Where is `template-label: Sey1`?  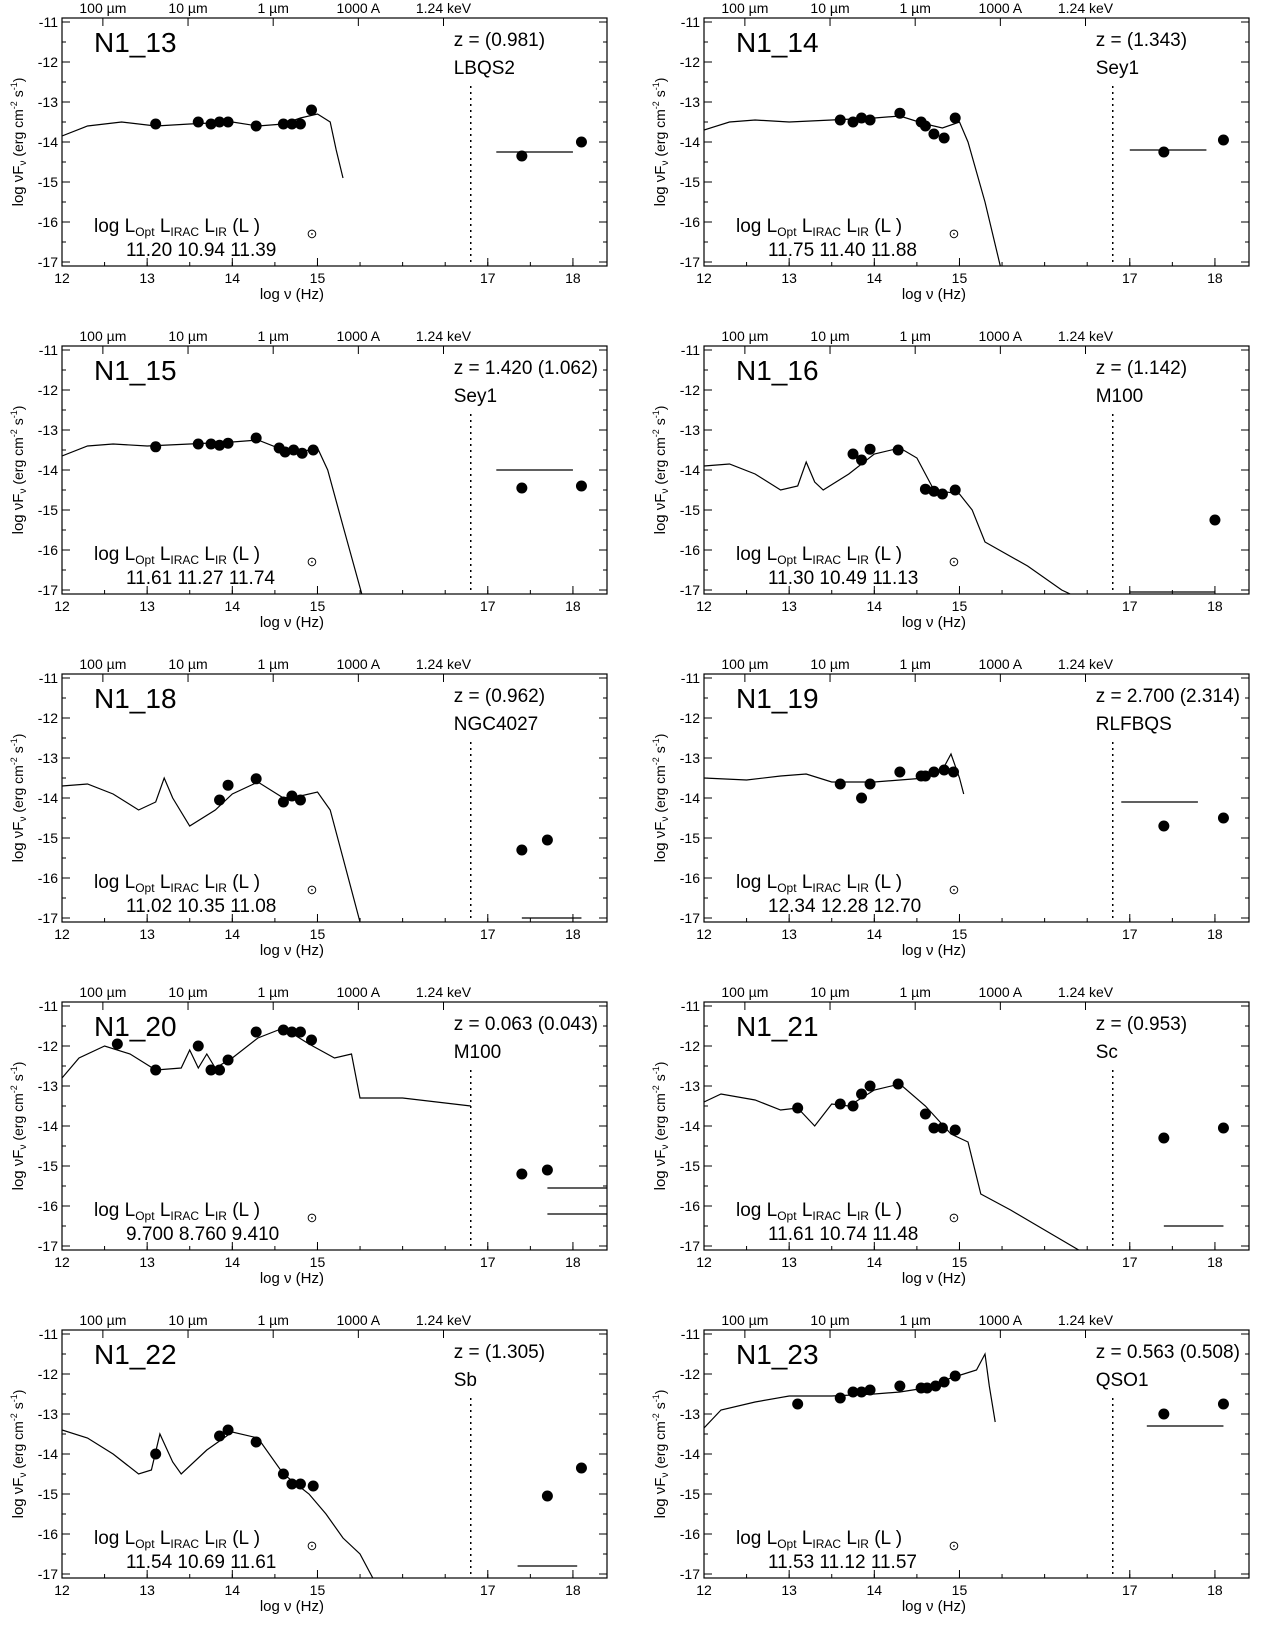 template-label: Sey1 is located at coordinates (1117, 68).